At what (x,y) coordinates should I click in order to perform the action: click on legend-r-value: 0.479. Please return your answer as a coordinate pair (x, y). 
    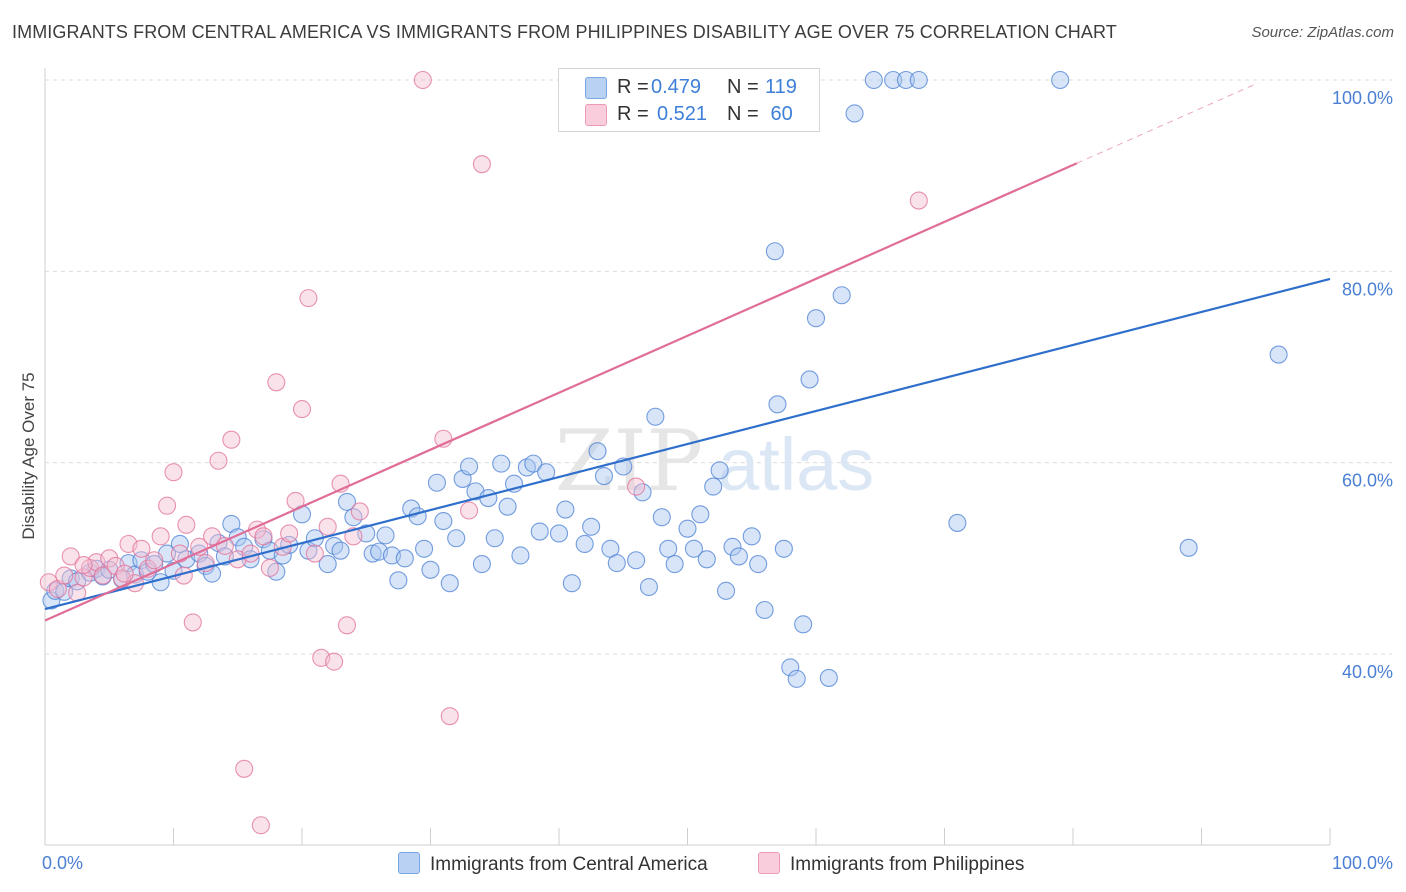
    Looking at the image, I should click on (676, 87).